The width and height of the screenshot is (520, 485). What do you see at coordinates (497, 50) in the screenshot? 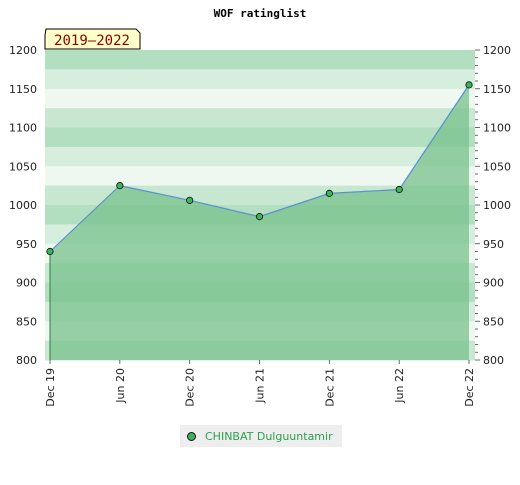
I see `y-tick-label-right: 1200` at bounding box center [497, 50].